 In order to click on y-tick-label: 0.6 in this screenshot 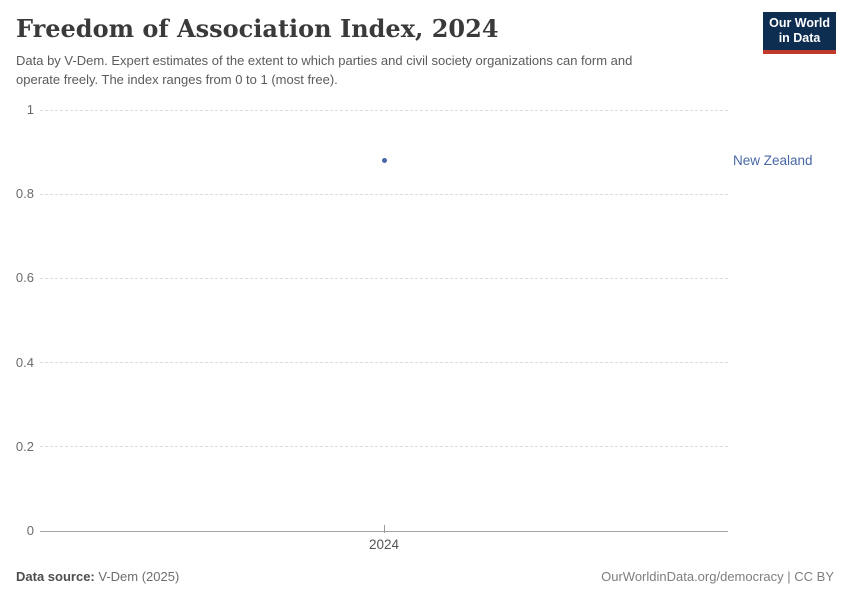, I will do `click(24, 278)`.